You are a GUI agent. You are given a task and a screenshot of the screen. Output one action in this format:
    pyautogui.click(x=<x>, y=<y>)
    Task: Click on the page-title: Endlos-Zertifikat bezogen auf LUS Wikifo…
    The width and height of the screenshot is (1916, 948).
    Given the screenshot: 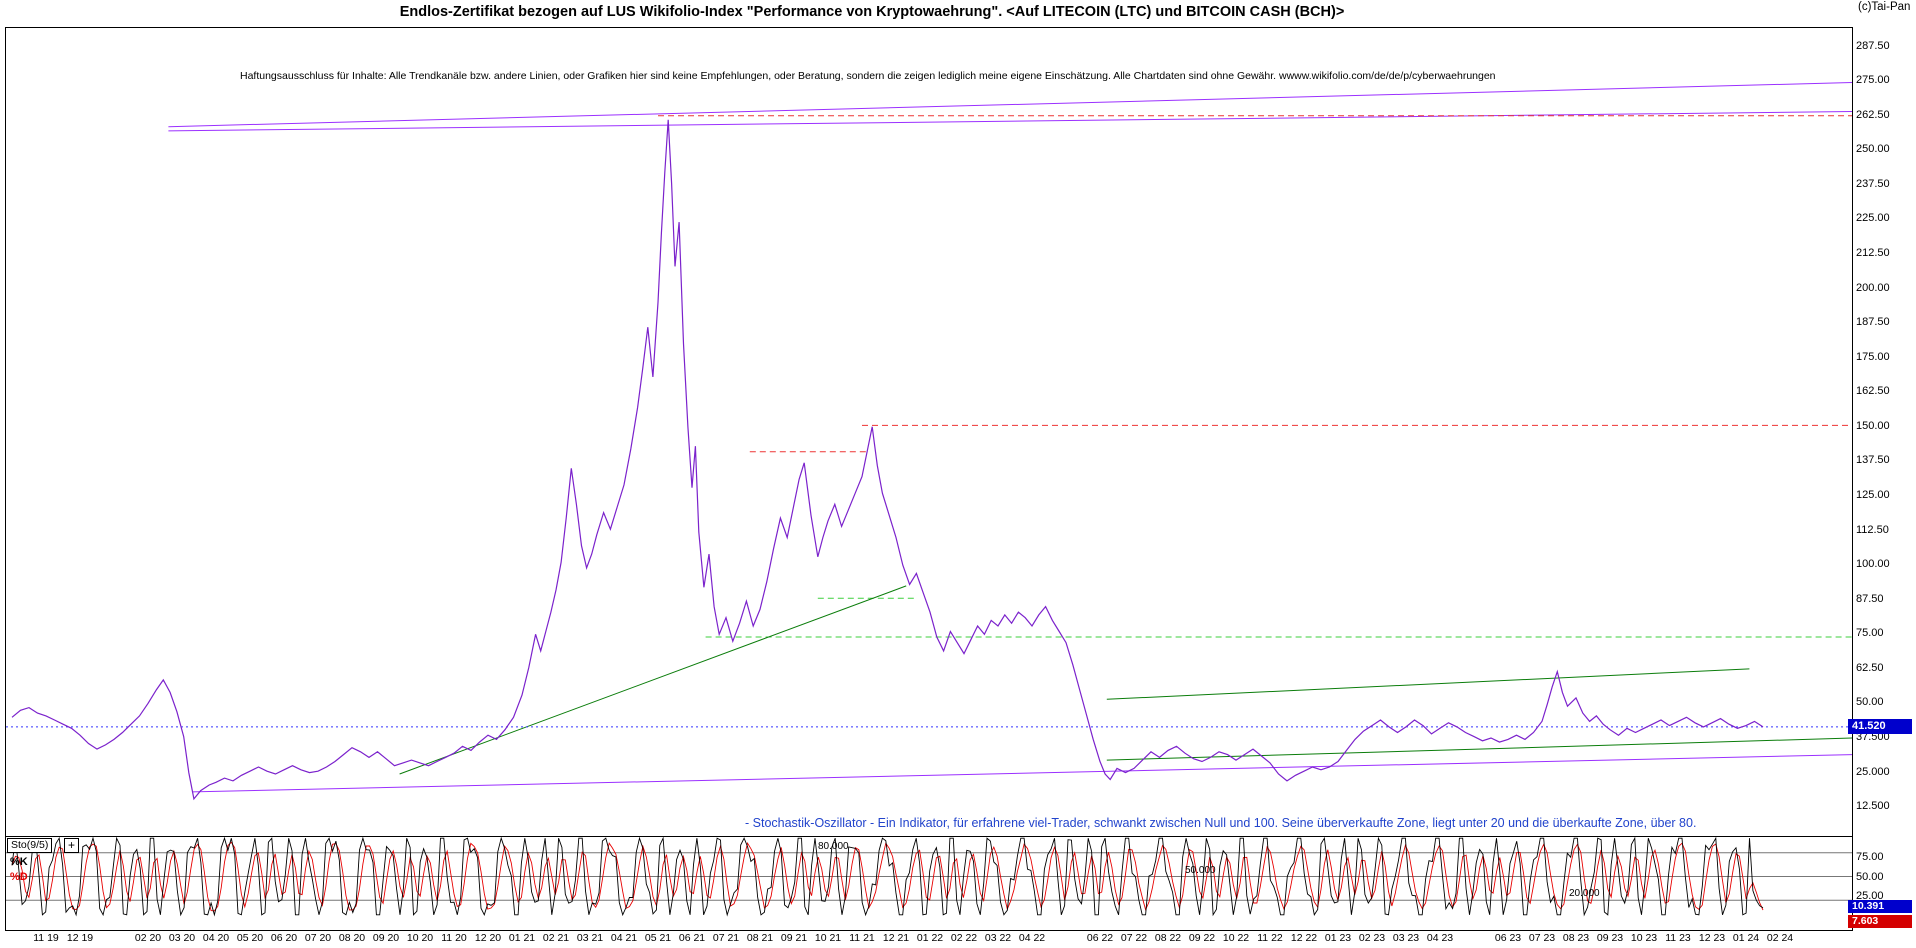 What is the action you would take?
    pyautogui.click(x=872, y=12)
    